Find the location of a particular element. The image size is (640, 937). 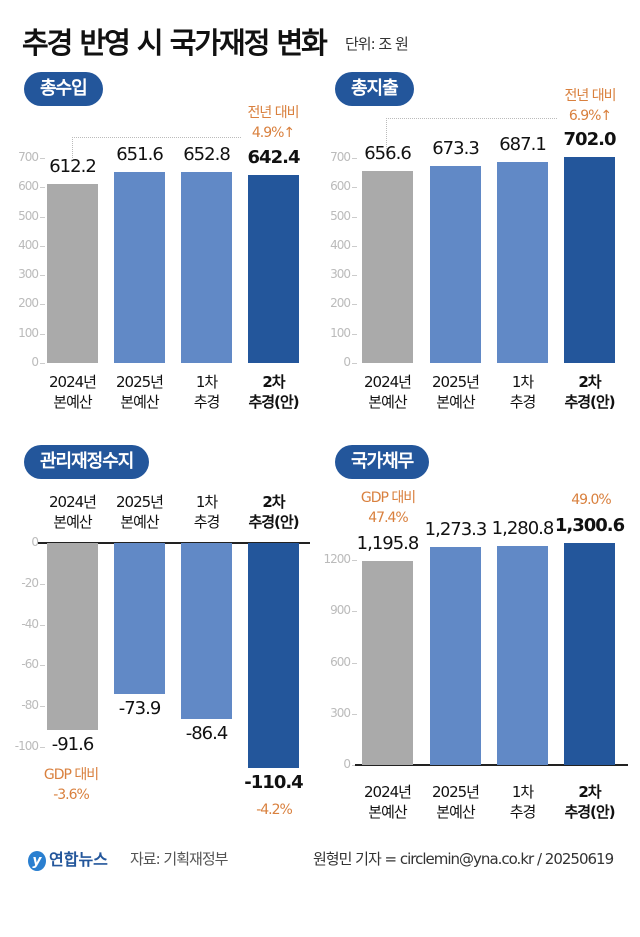

y-tick-label: -80 is located at coordinates (30, 705).